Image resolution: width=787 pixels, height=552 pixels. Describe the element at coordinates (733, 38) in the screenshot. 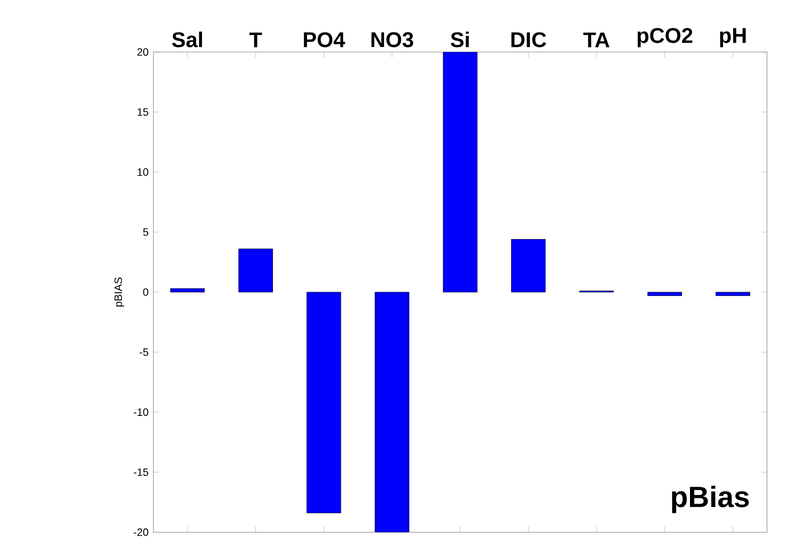

I see `x-tick-label: pH` at that location.